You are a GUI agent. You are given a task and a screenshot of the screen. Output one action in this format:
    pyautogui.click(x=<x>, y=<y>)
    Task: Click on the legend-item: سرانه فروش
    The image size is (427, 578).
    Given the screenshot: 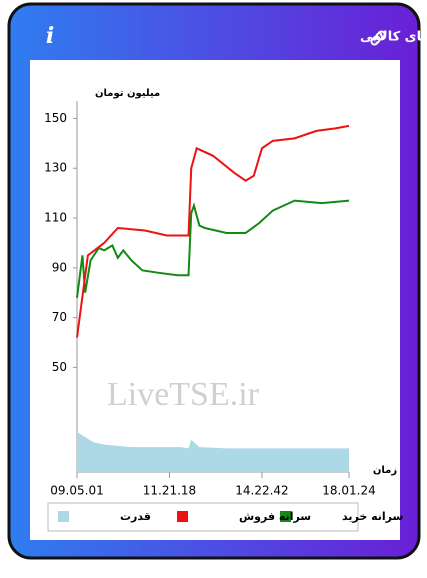 What is the action you would take?
    pyautogui.click(x=244, y=516)
    